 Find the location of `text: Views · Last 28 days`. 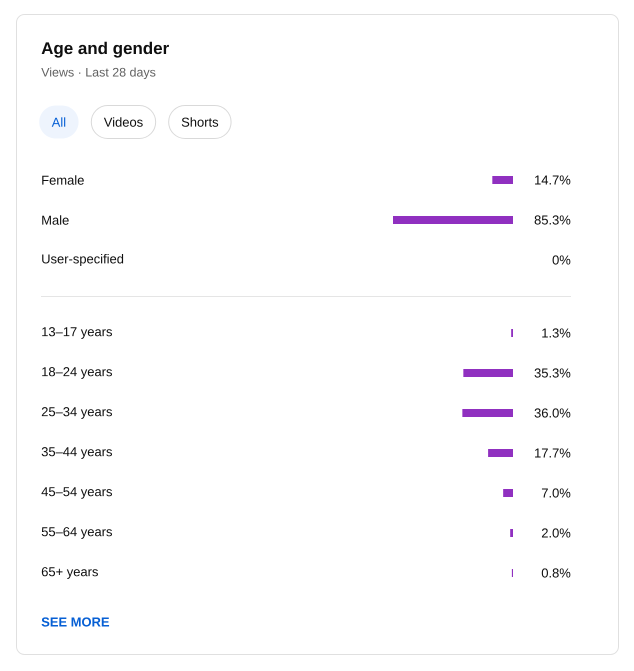

text: Views · Last 28 days is located at coordinates (98, 73).